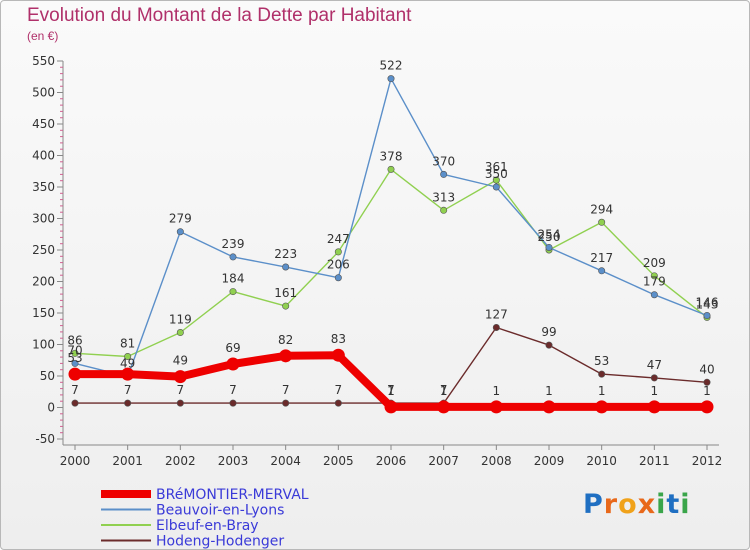 The width and height of the screenshot is (750, 550). Describe the element at coordinates (47, 376) in the screenshot. I see `y-tick-label: 50` at that location.